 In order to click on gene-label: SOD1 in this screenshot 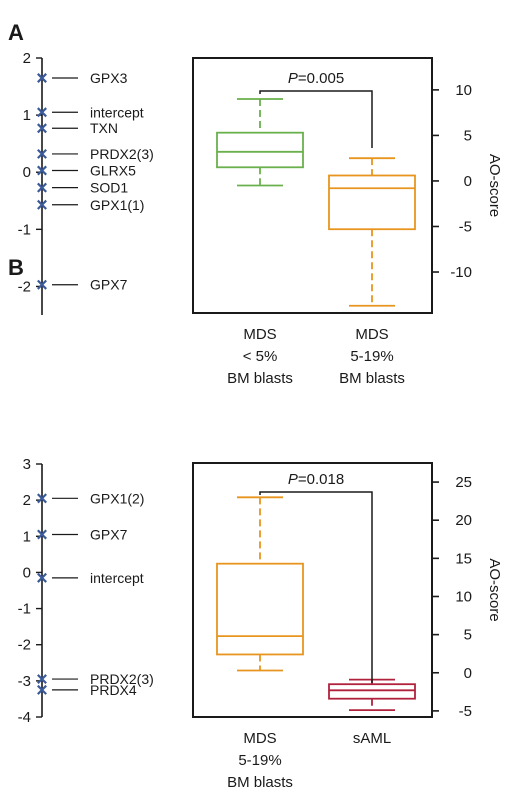, I will do `click(109, 188)`.